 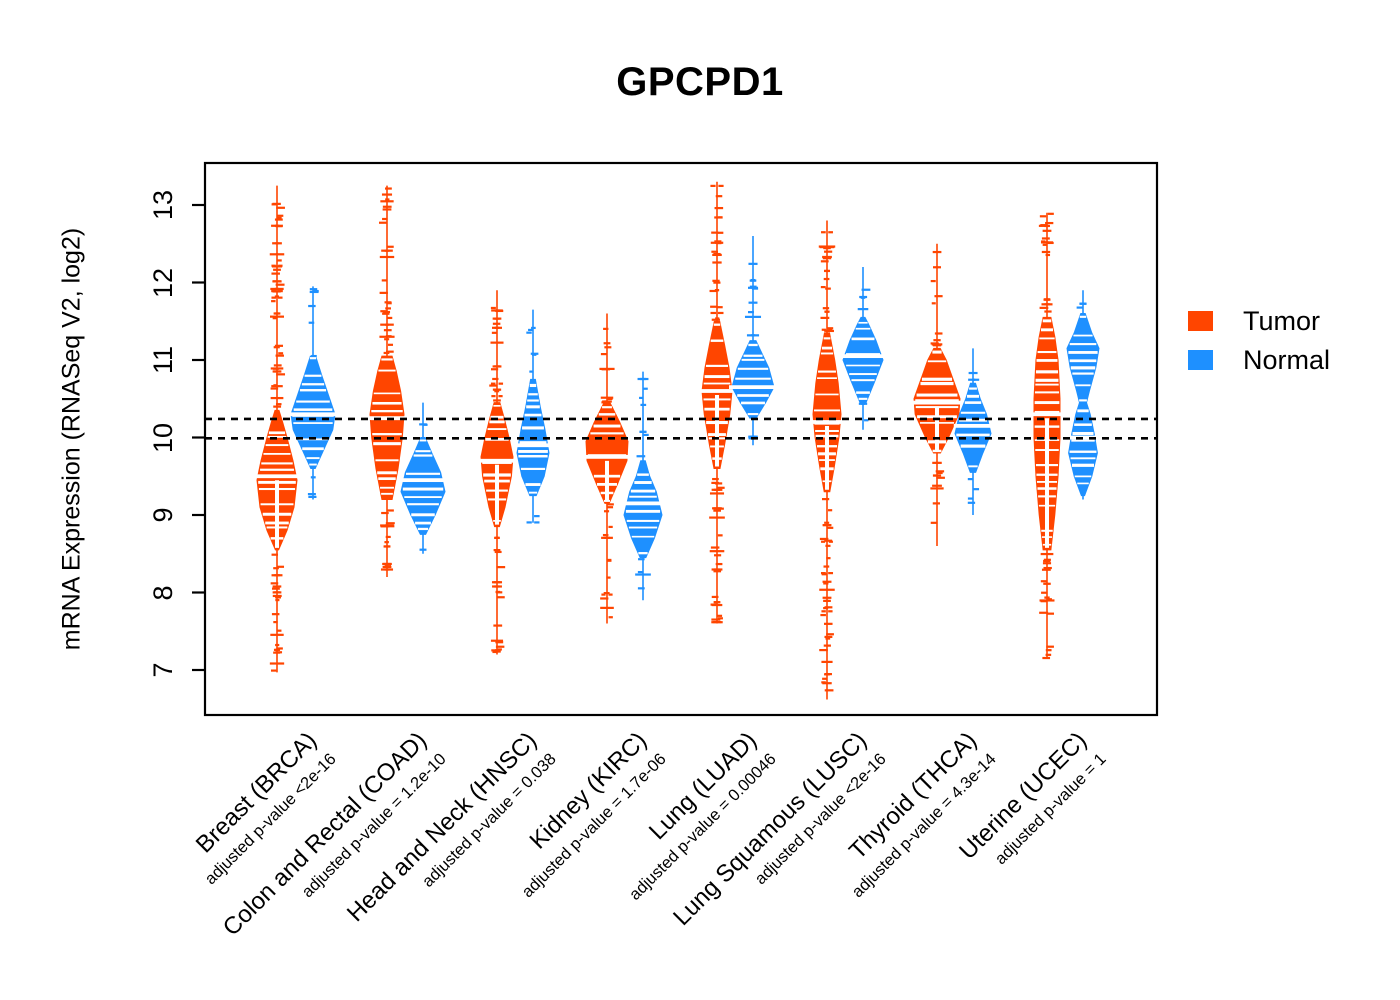 What do you see at coordinates (700, 82) in the screenshot?
I see `chart-title: GPCPD1` at bounding box center [700, 82].